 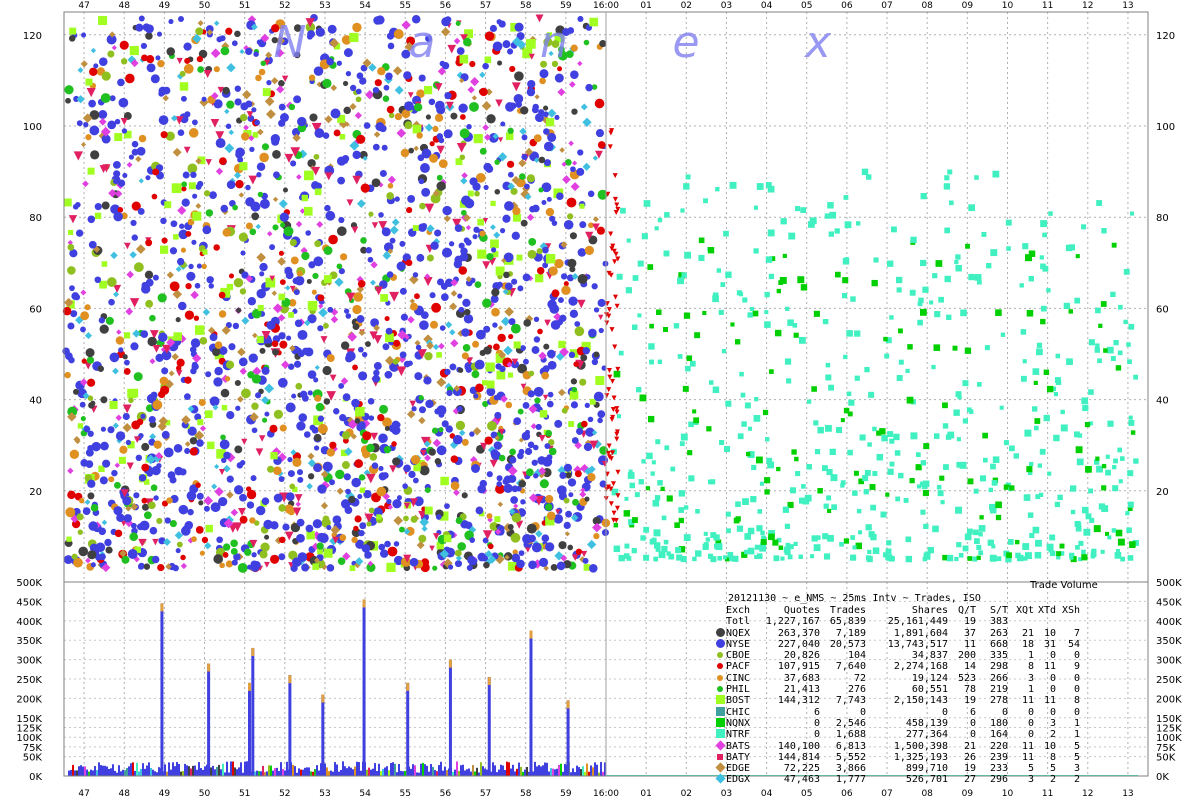 I want to click on cell-qt: 6, so click(x=972, y=712).